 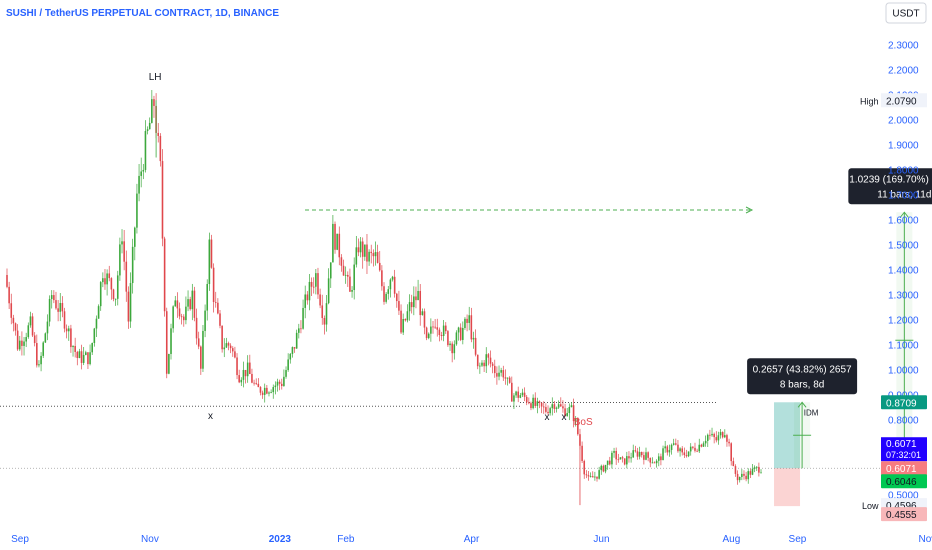 I want to click on target-value-bg, so click(x=904, y=402).